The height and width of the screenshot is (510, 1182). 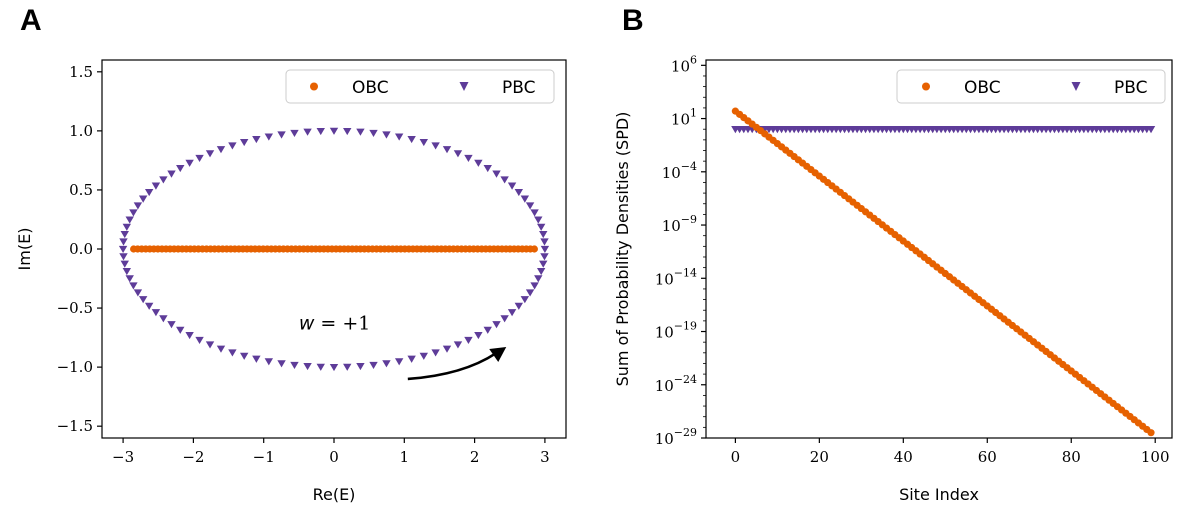 I want to click on y-tick-label: 10⁶, so click(x=684, y=64).